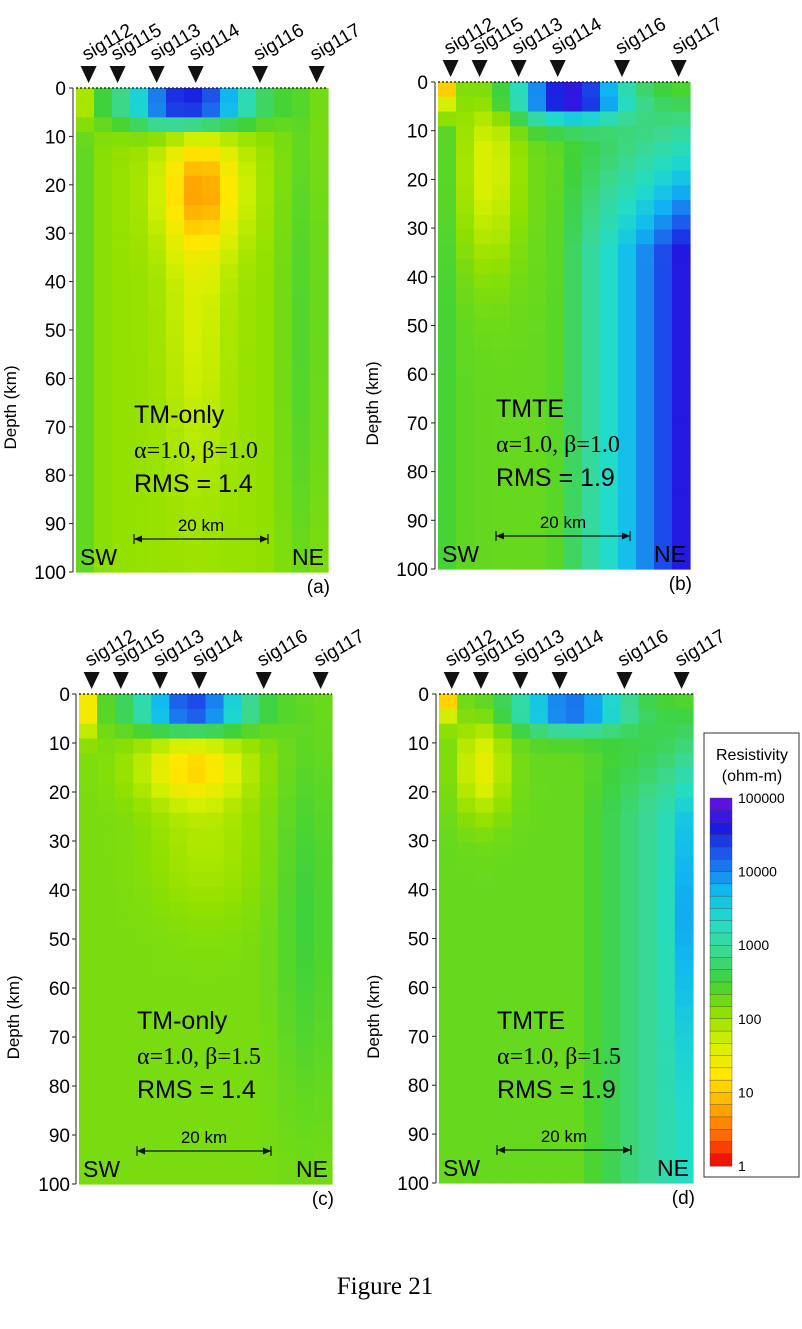 This screenshot has width=802, height=1329. What do you see at coordinates (530, 409) in the screenshot?
I see `mode-label: TMTE` at bounding box center [530, 409].